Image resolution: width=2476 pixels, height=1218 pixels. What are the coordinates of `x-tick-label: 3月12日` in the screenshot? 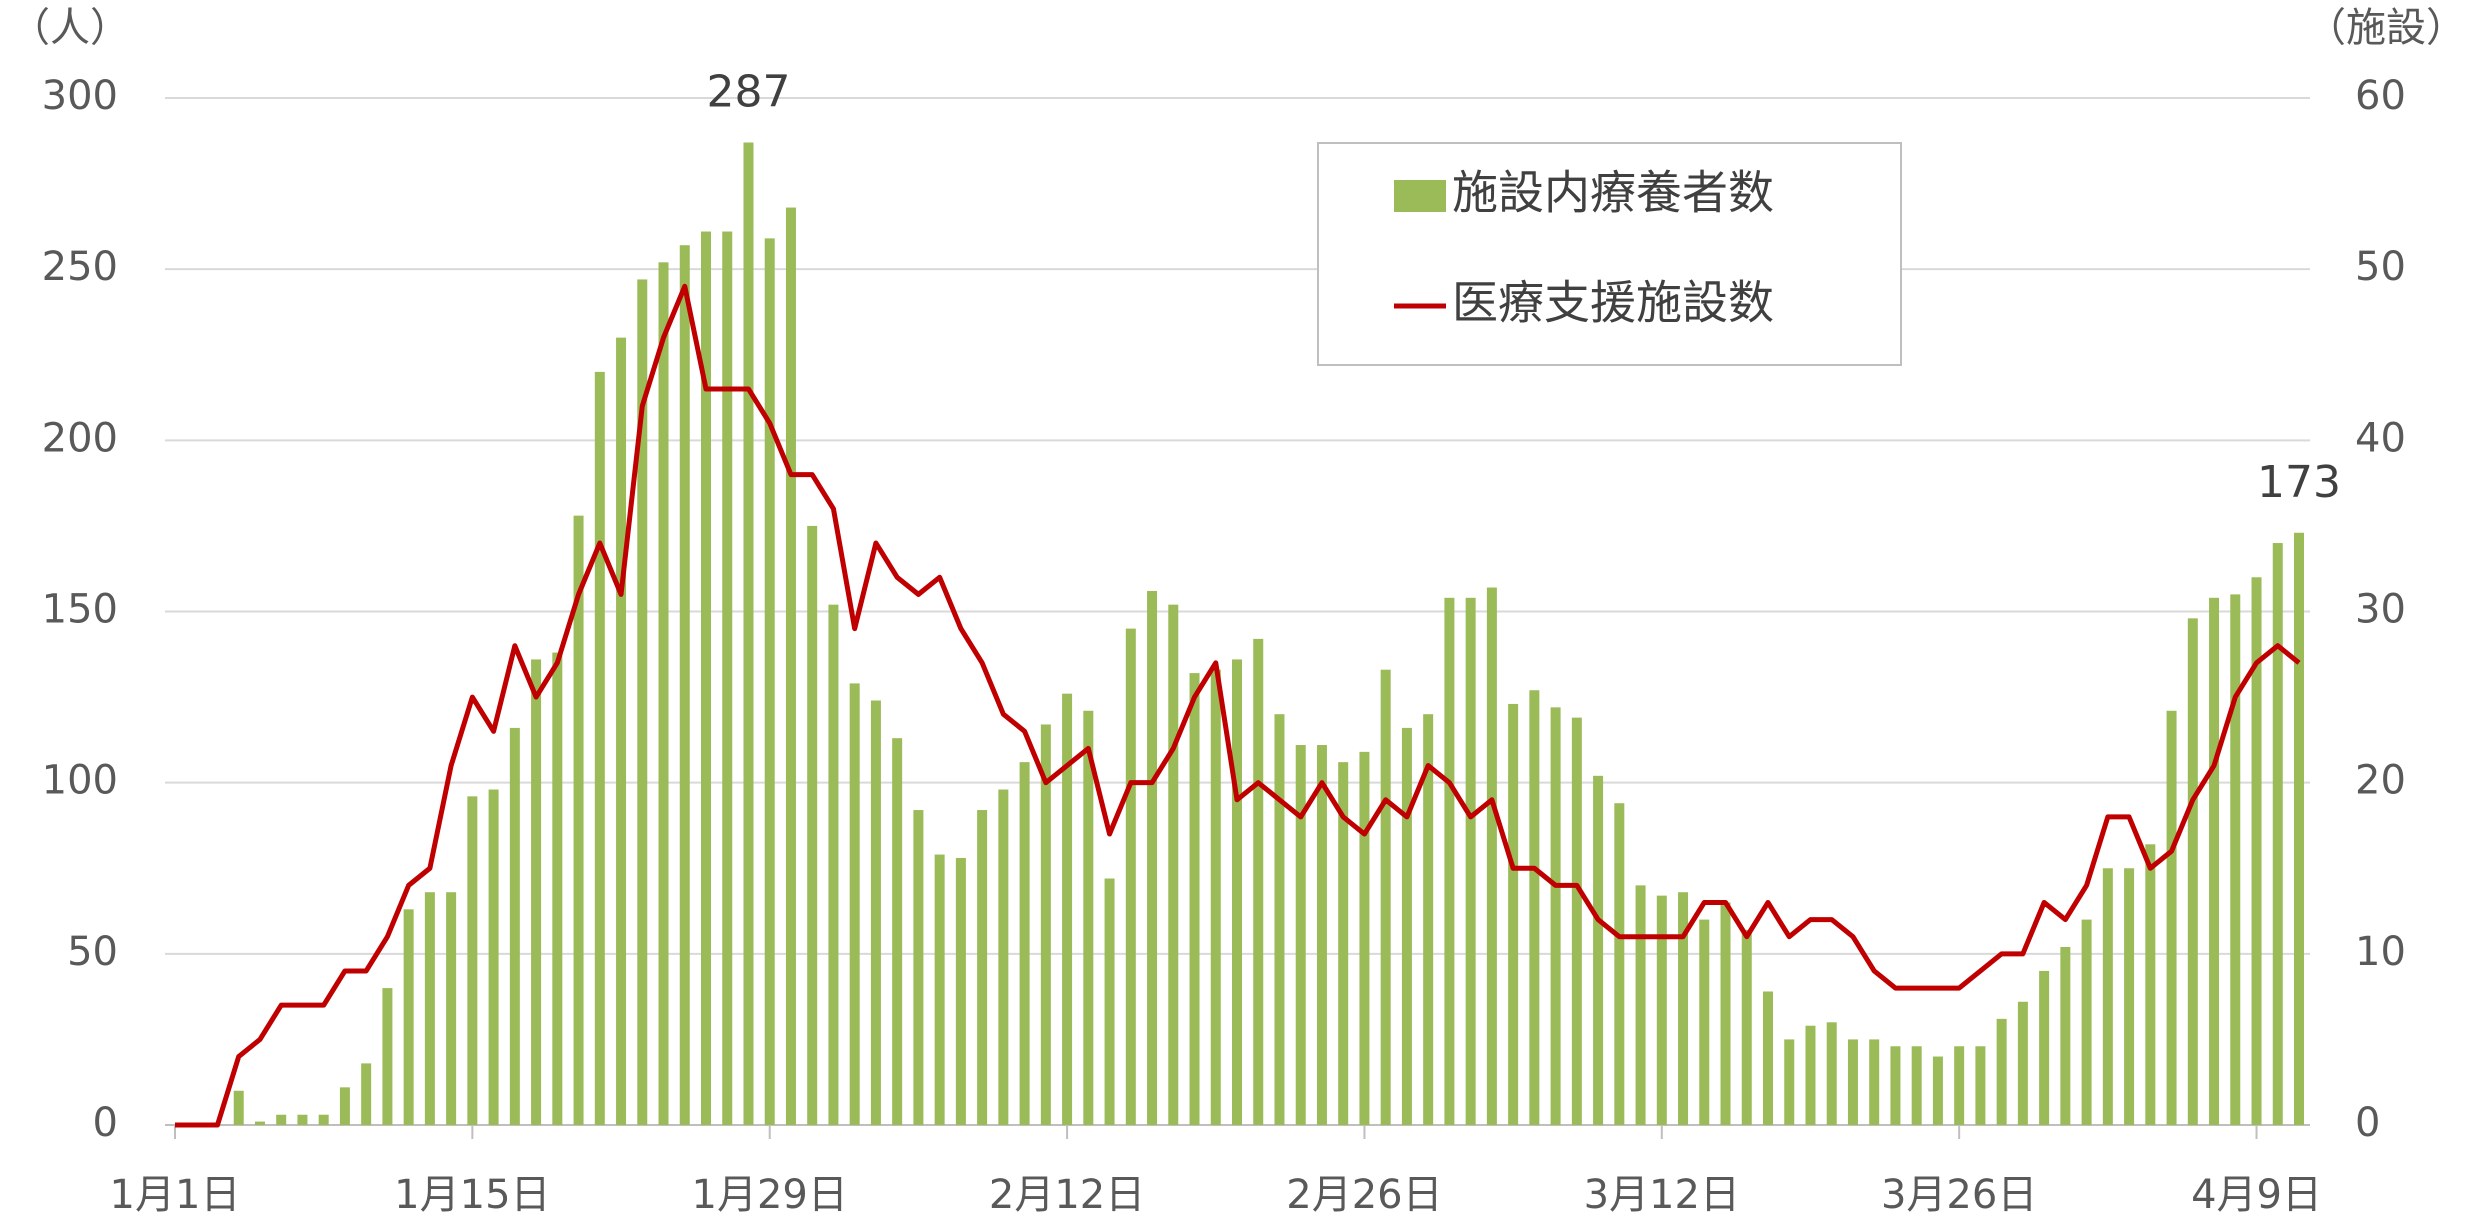 It's located at (1662, 1195).